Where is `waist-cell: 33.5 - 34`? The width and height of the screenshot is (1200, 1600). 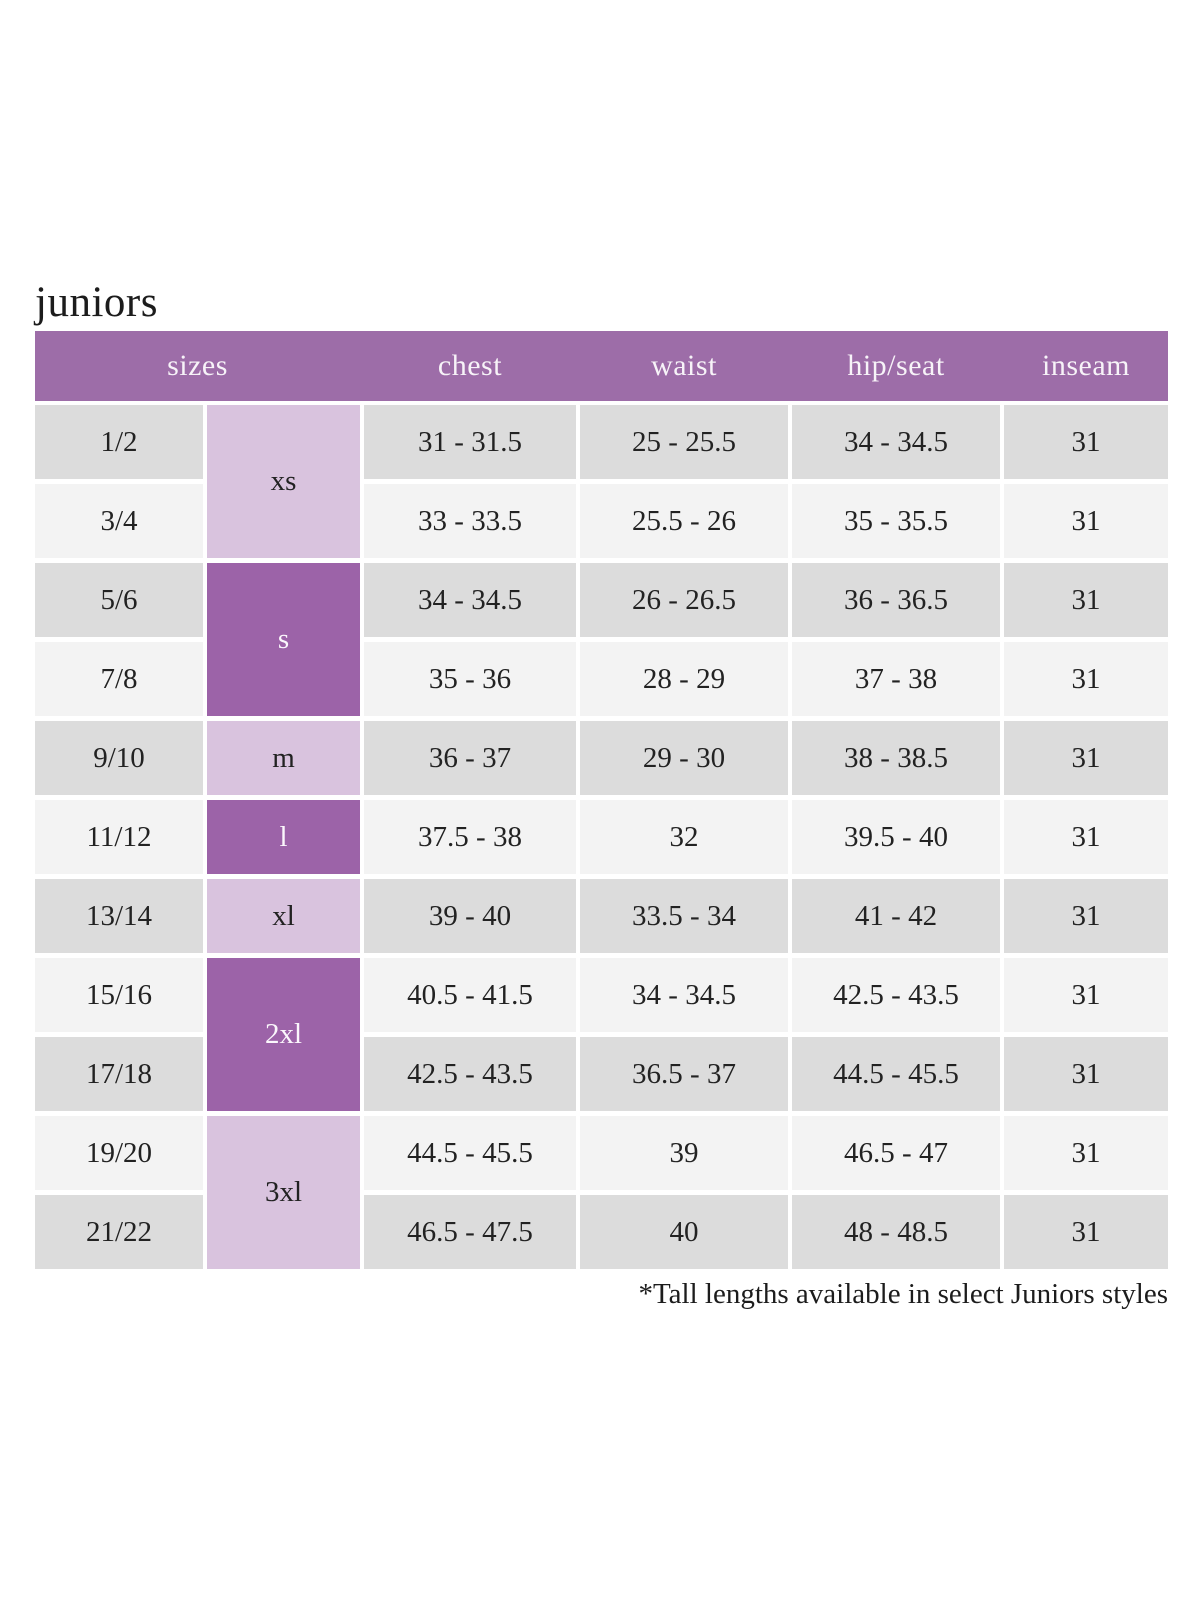 waist-cell: 33.5 - 34 is located at coordinates (684, 916).